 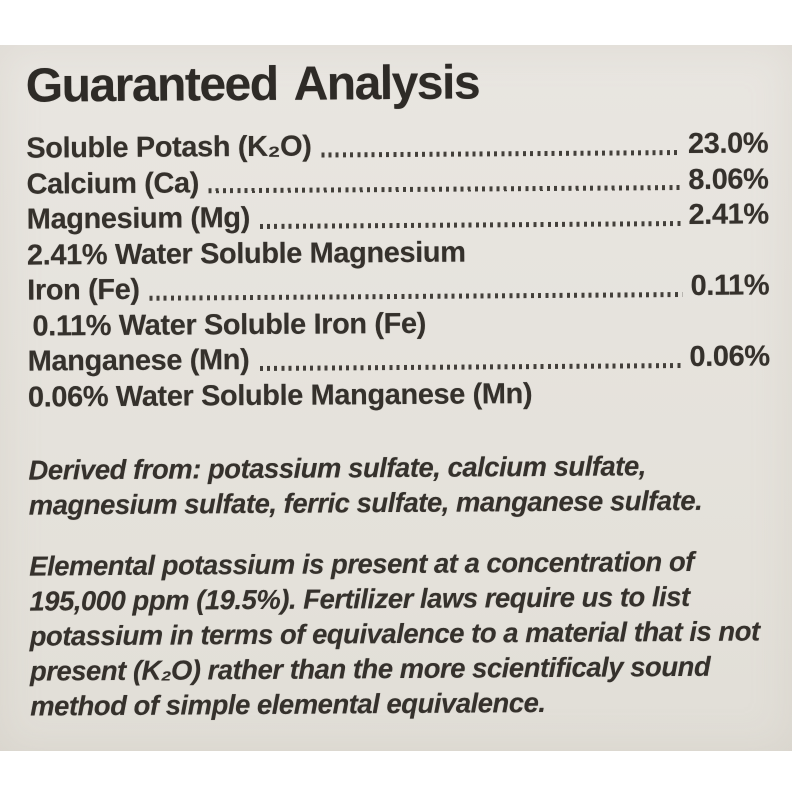 I want to click on analysis-row-manganese: Manganese (Mn) 0.06%, so click(x=399, y=360).